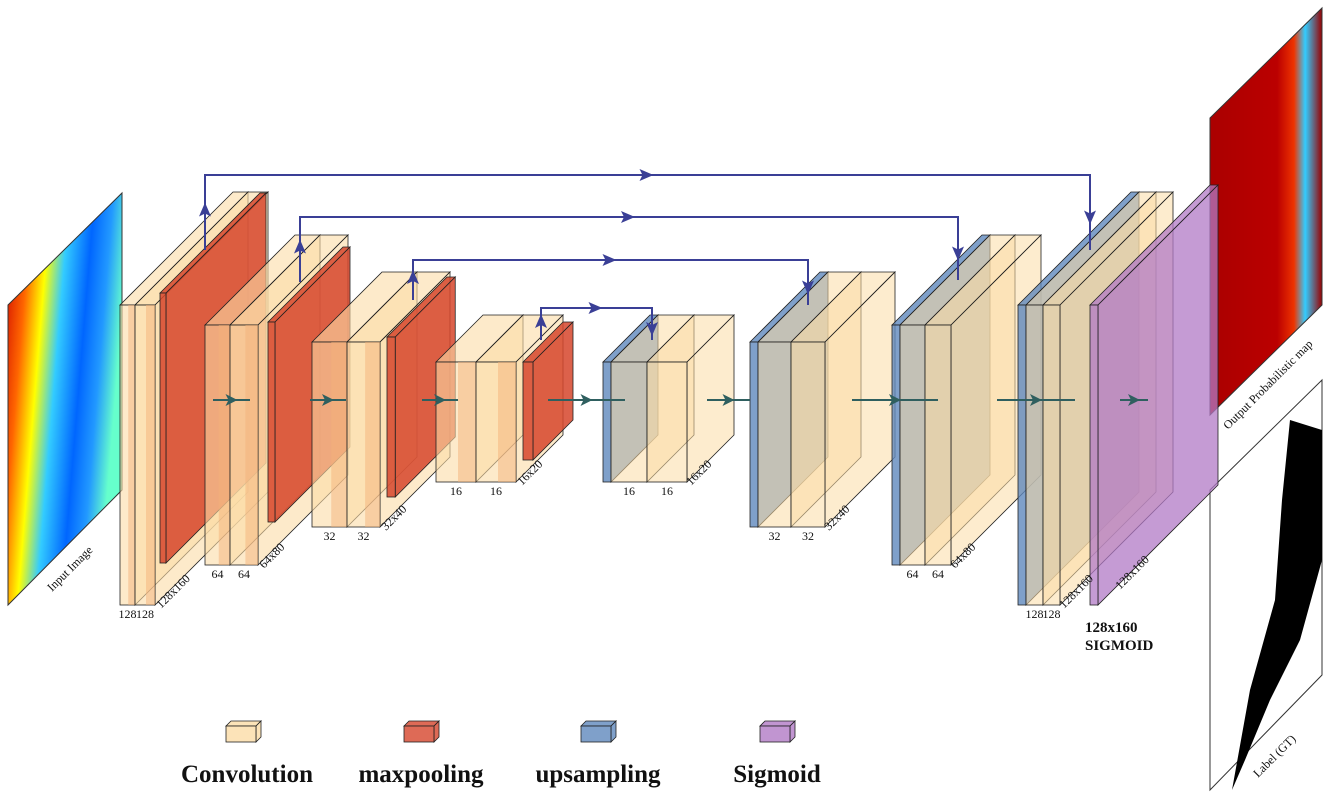  Describe the element at coordinates (598, 774) in the screenshot. I see `legend-label: upsampling` at that location.